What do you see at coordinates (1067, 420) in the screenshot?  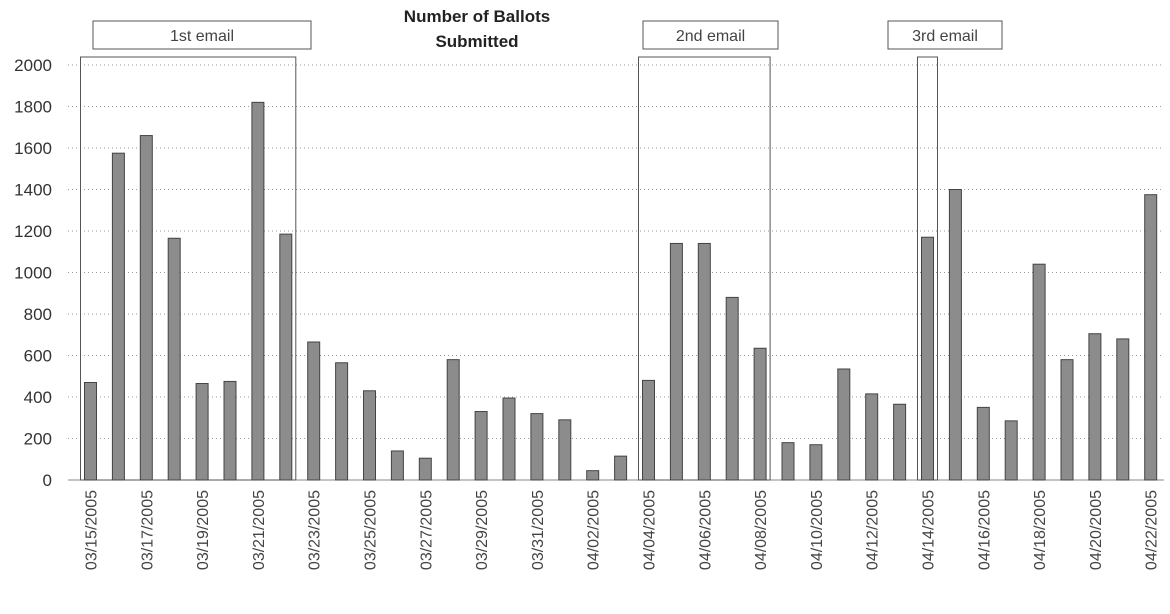 I see `bar-04/19/2005` at bounding box center [1067, 420].